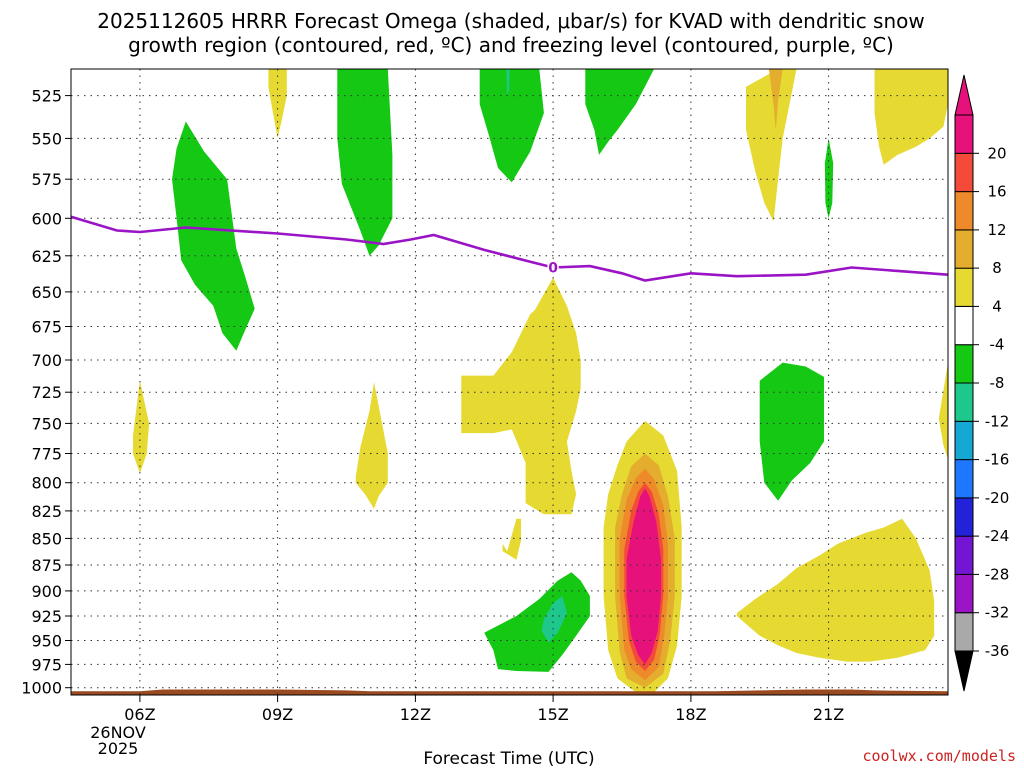  Describe the element at coordinates (997, 651) in the screenshot. I see `colorbar-label-0: -36` at that location.